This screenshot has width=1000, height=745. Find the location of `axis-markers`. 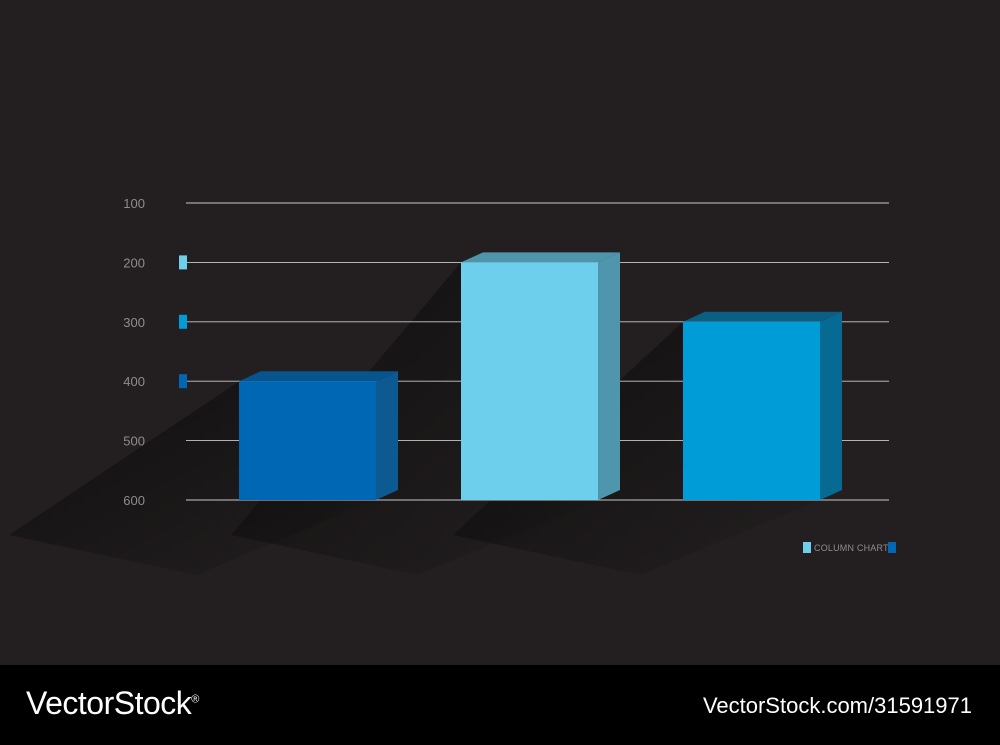

axis-markers is located at coordinates (183, 322).